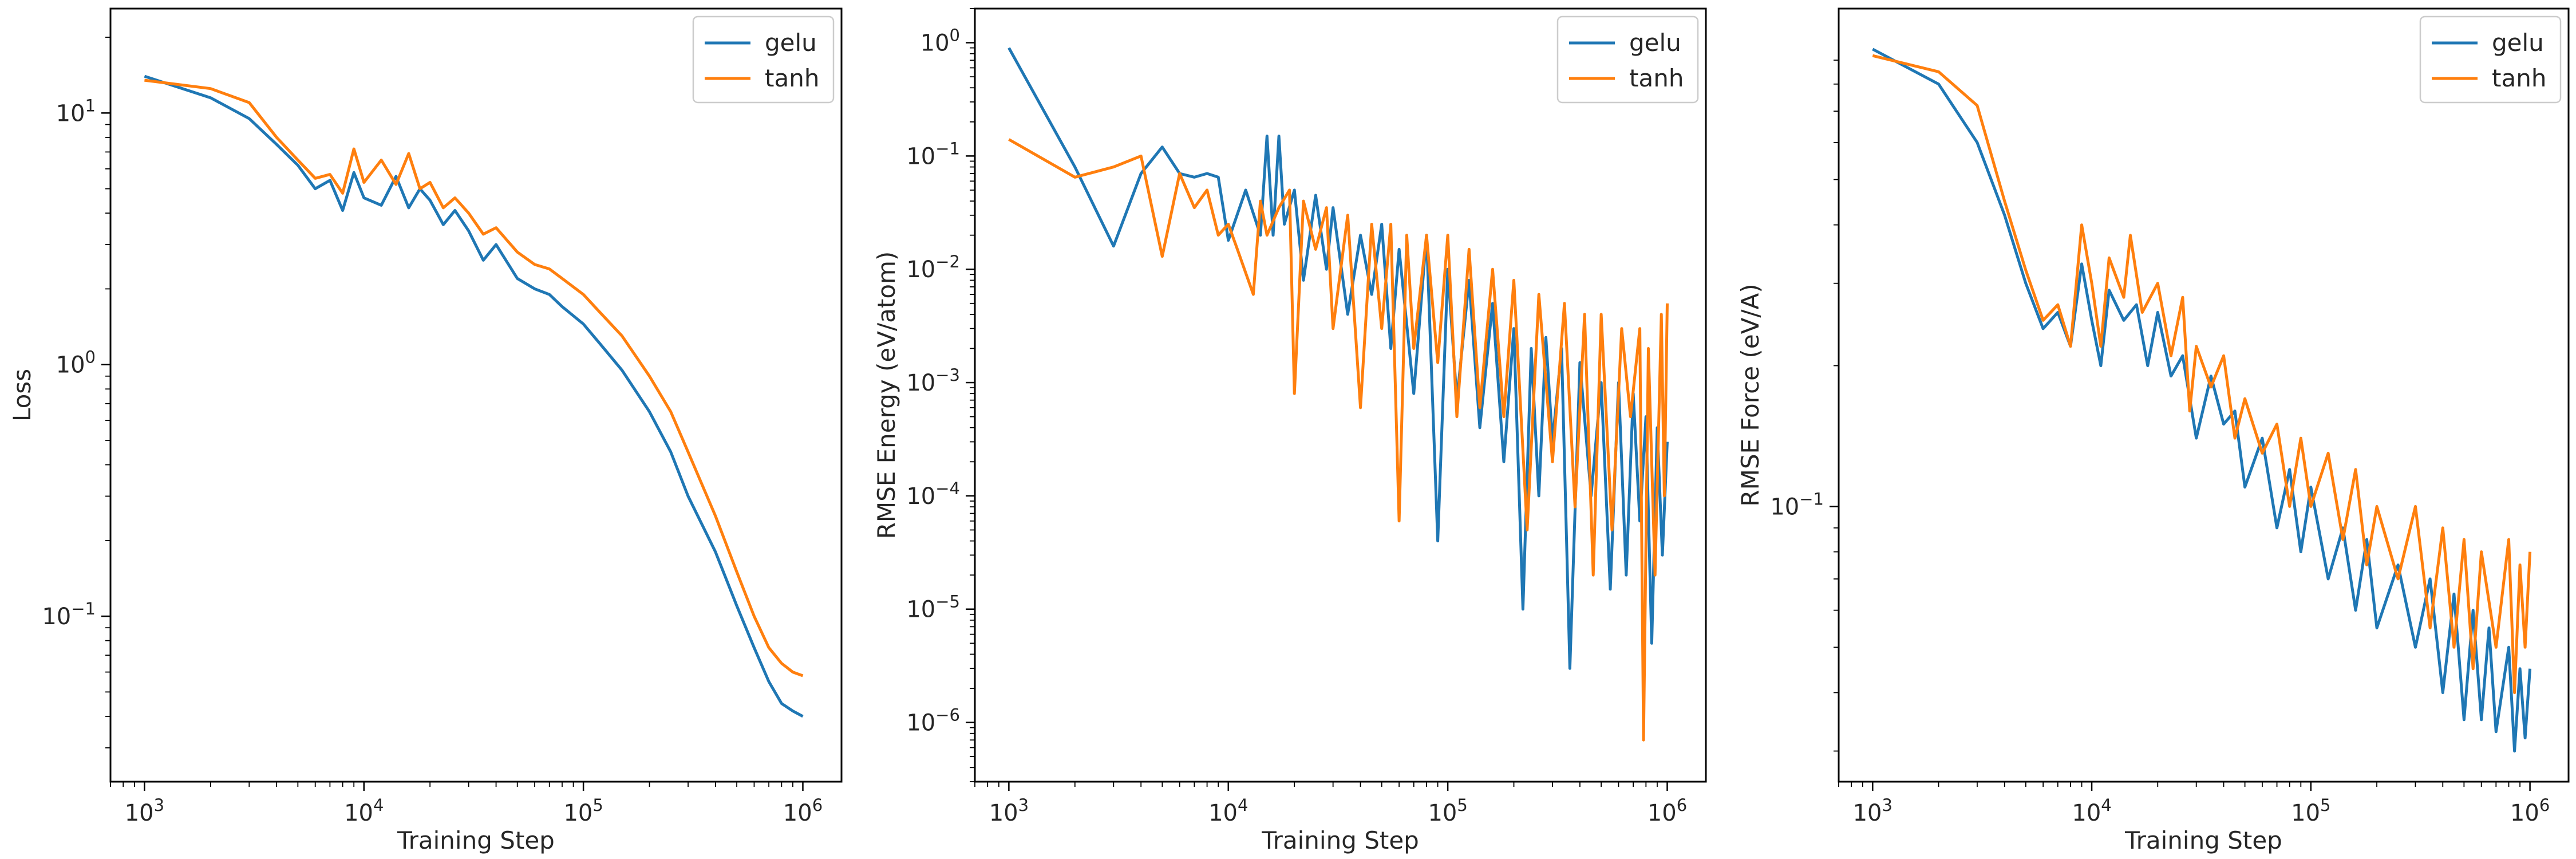  What do you see at coordinates (76, 111) in the screenshot?
I see `y-tick-label: 10¹` at bounding box center [76, 111].